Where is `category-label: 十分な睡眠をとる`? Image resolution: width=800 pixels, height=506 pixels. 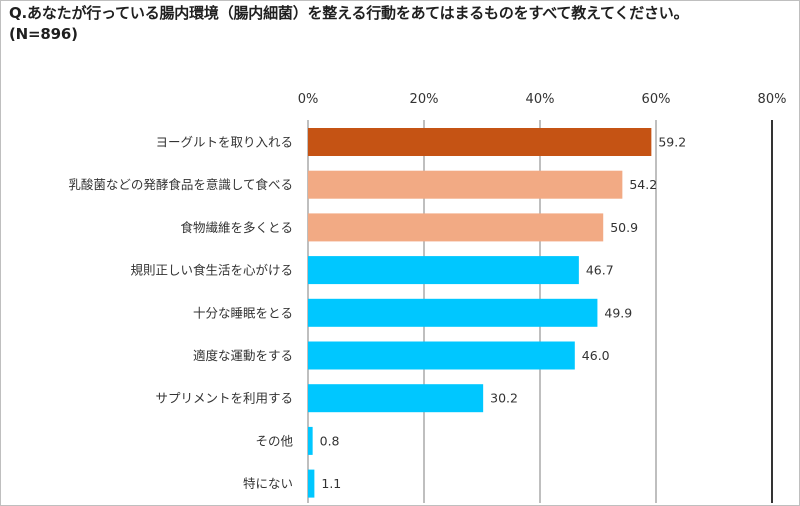 category-label: 十分な睡眠をとる is located at coordinates (243, 312).